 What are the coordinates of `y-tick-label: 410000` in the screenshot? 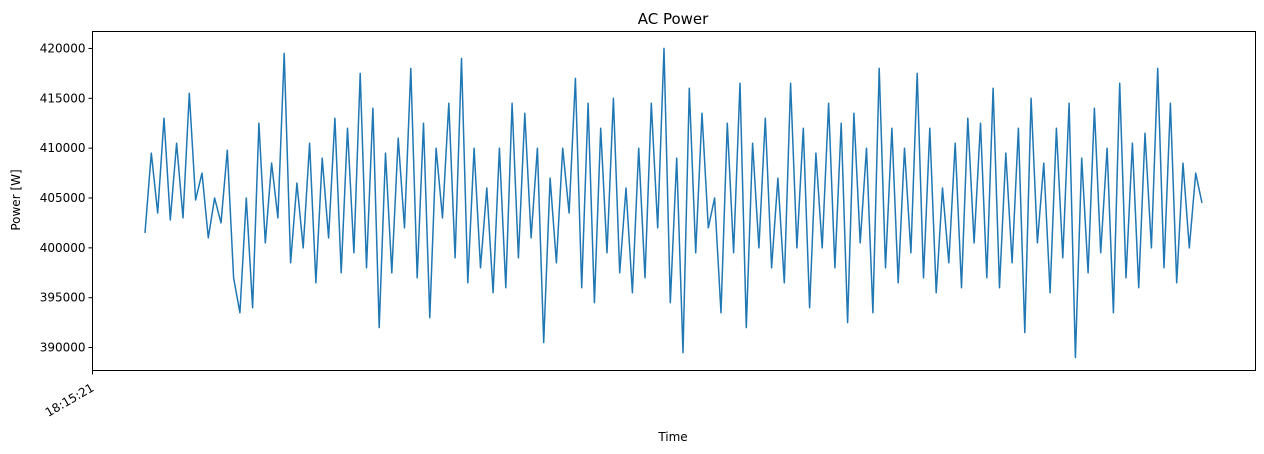 It's located at (63, 148).